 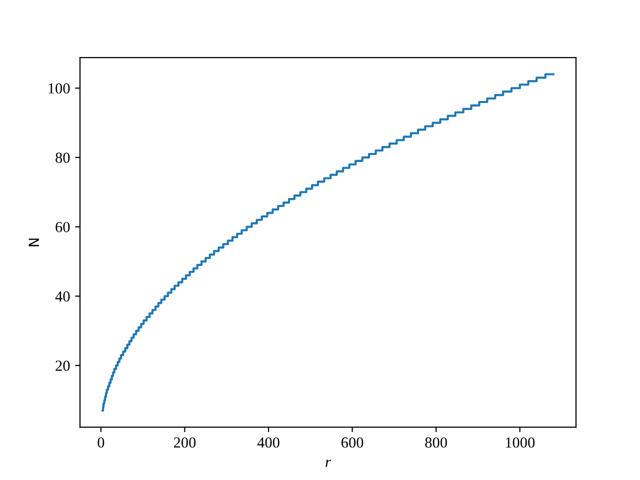 I want to click on y-axis-title: N, so click(x=33, y=242).